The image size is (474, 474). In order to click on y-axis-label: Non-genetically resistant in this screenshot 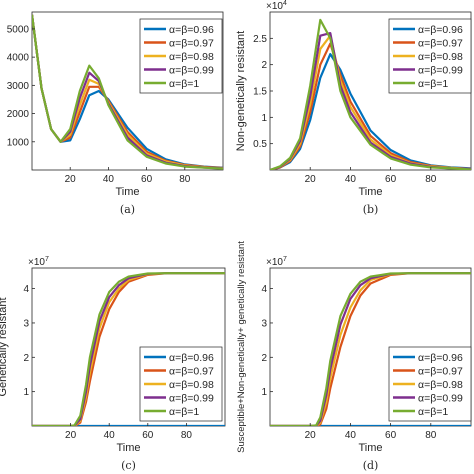, I will do `click(241, 91)`.